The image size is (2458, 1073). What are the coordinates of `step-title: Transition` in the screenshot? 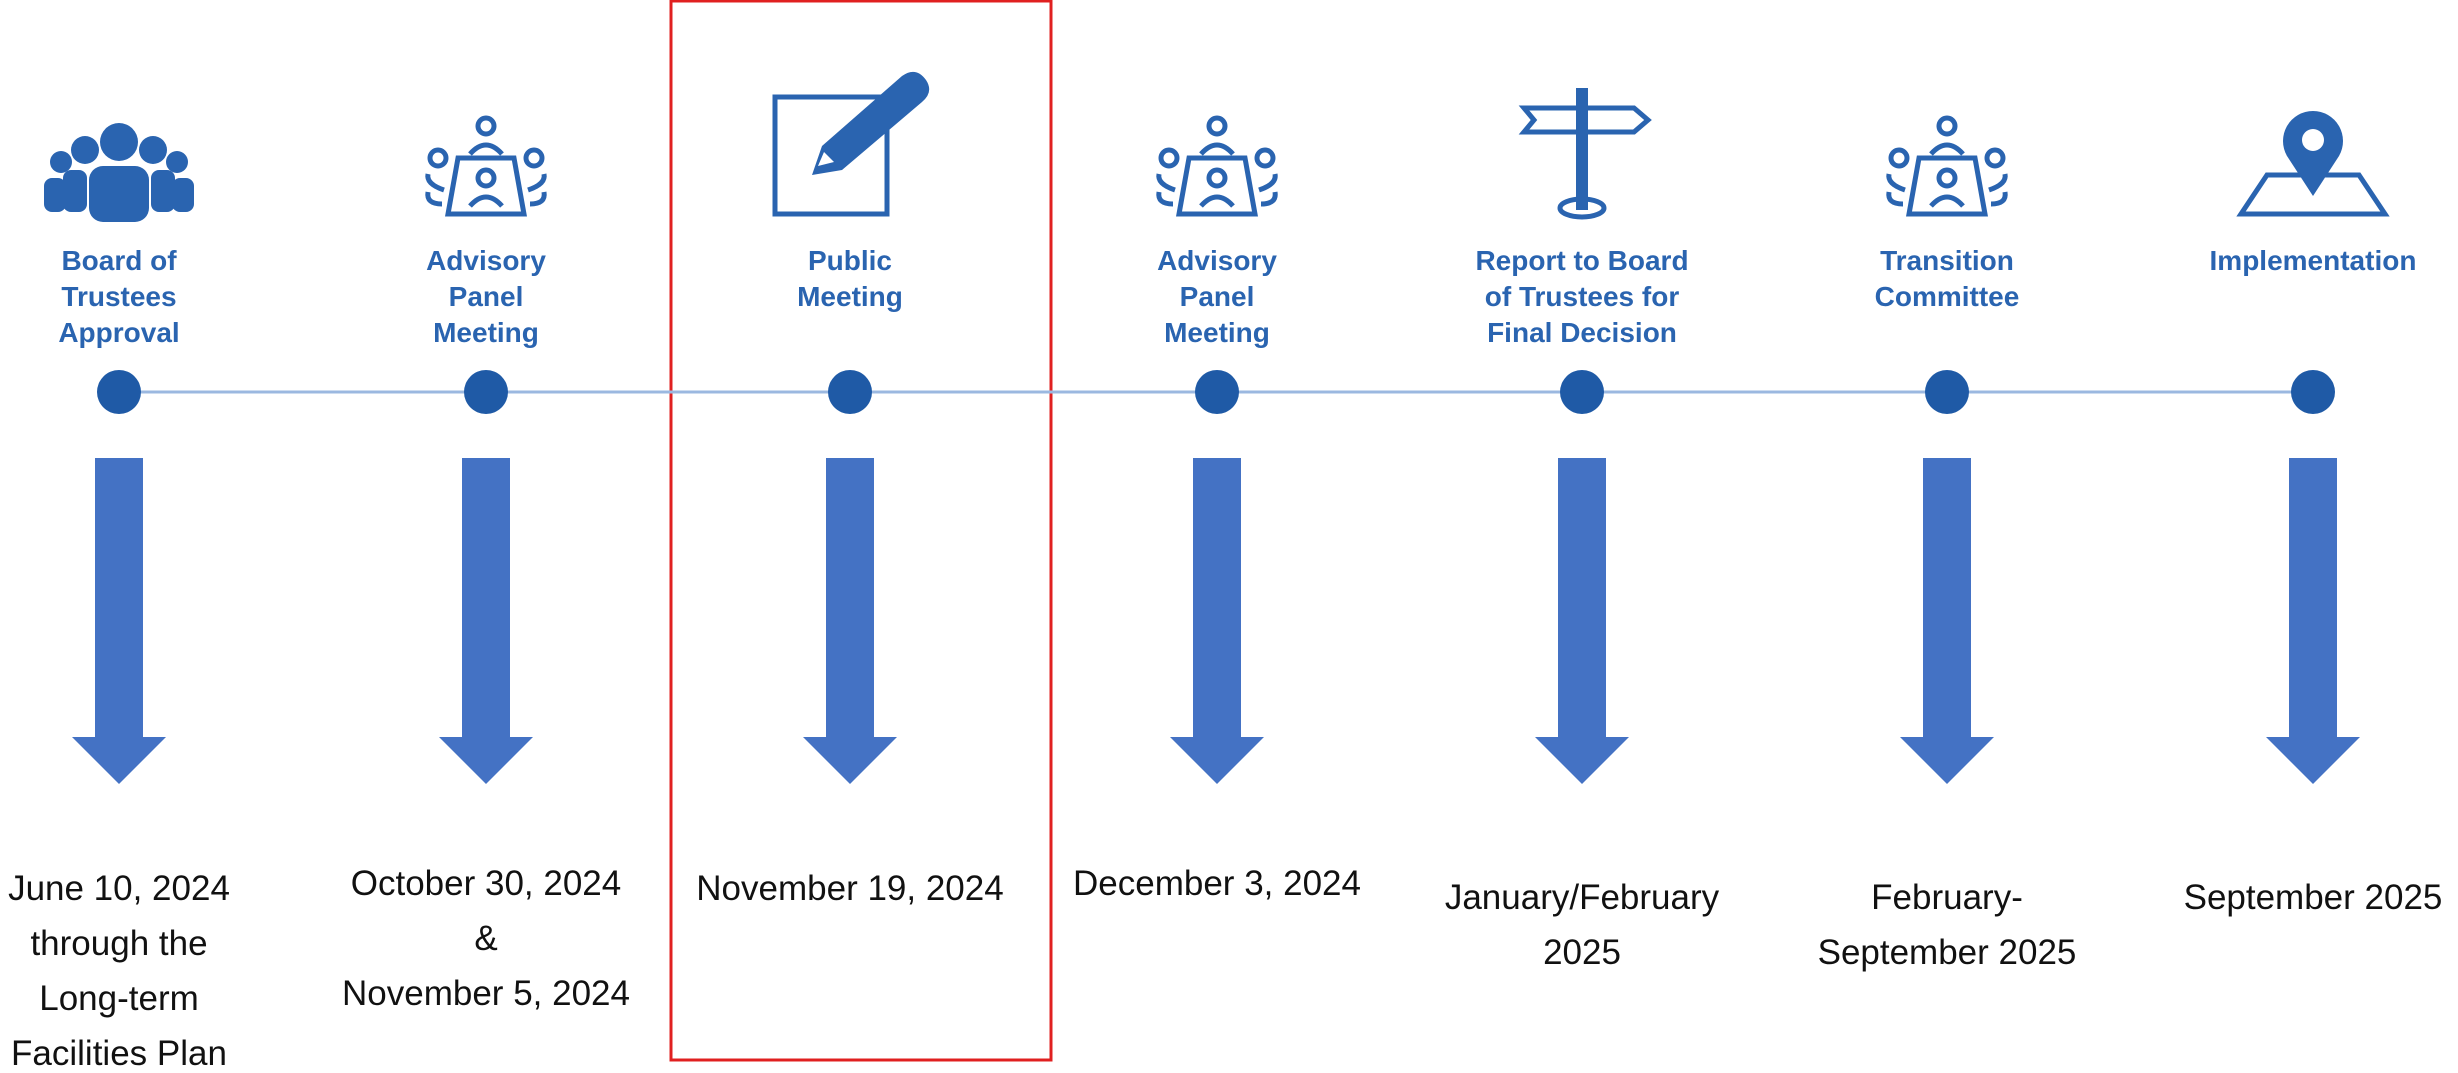 It's located at (1947, 260).